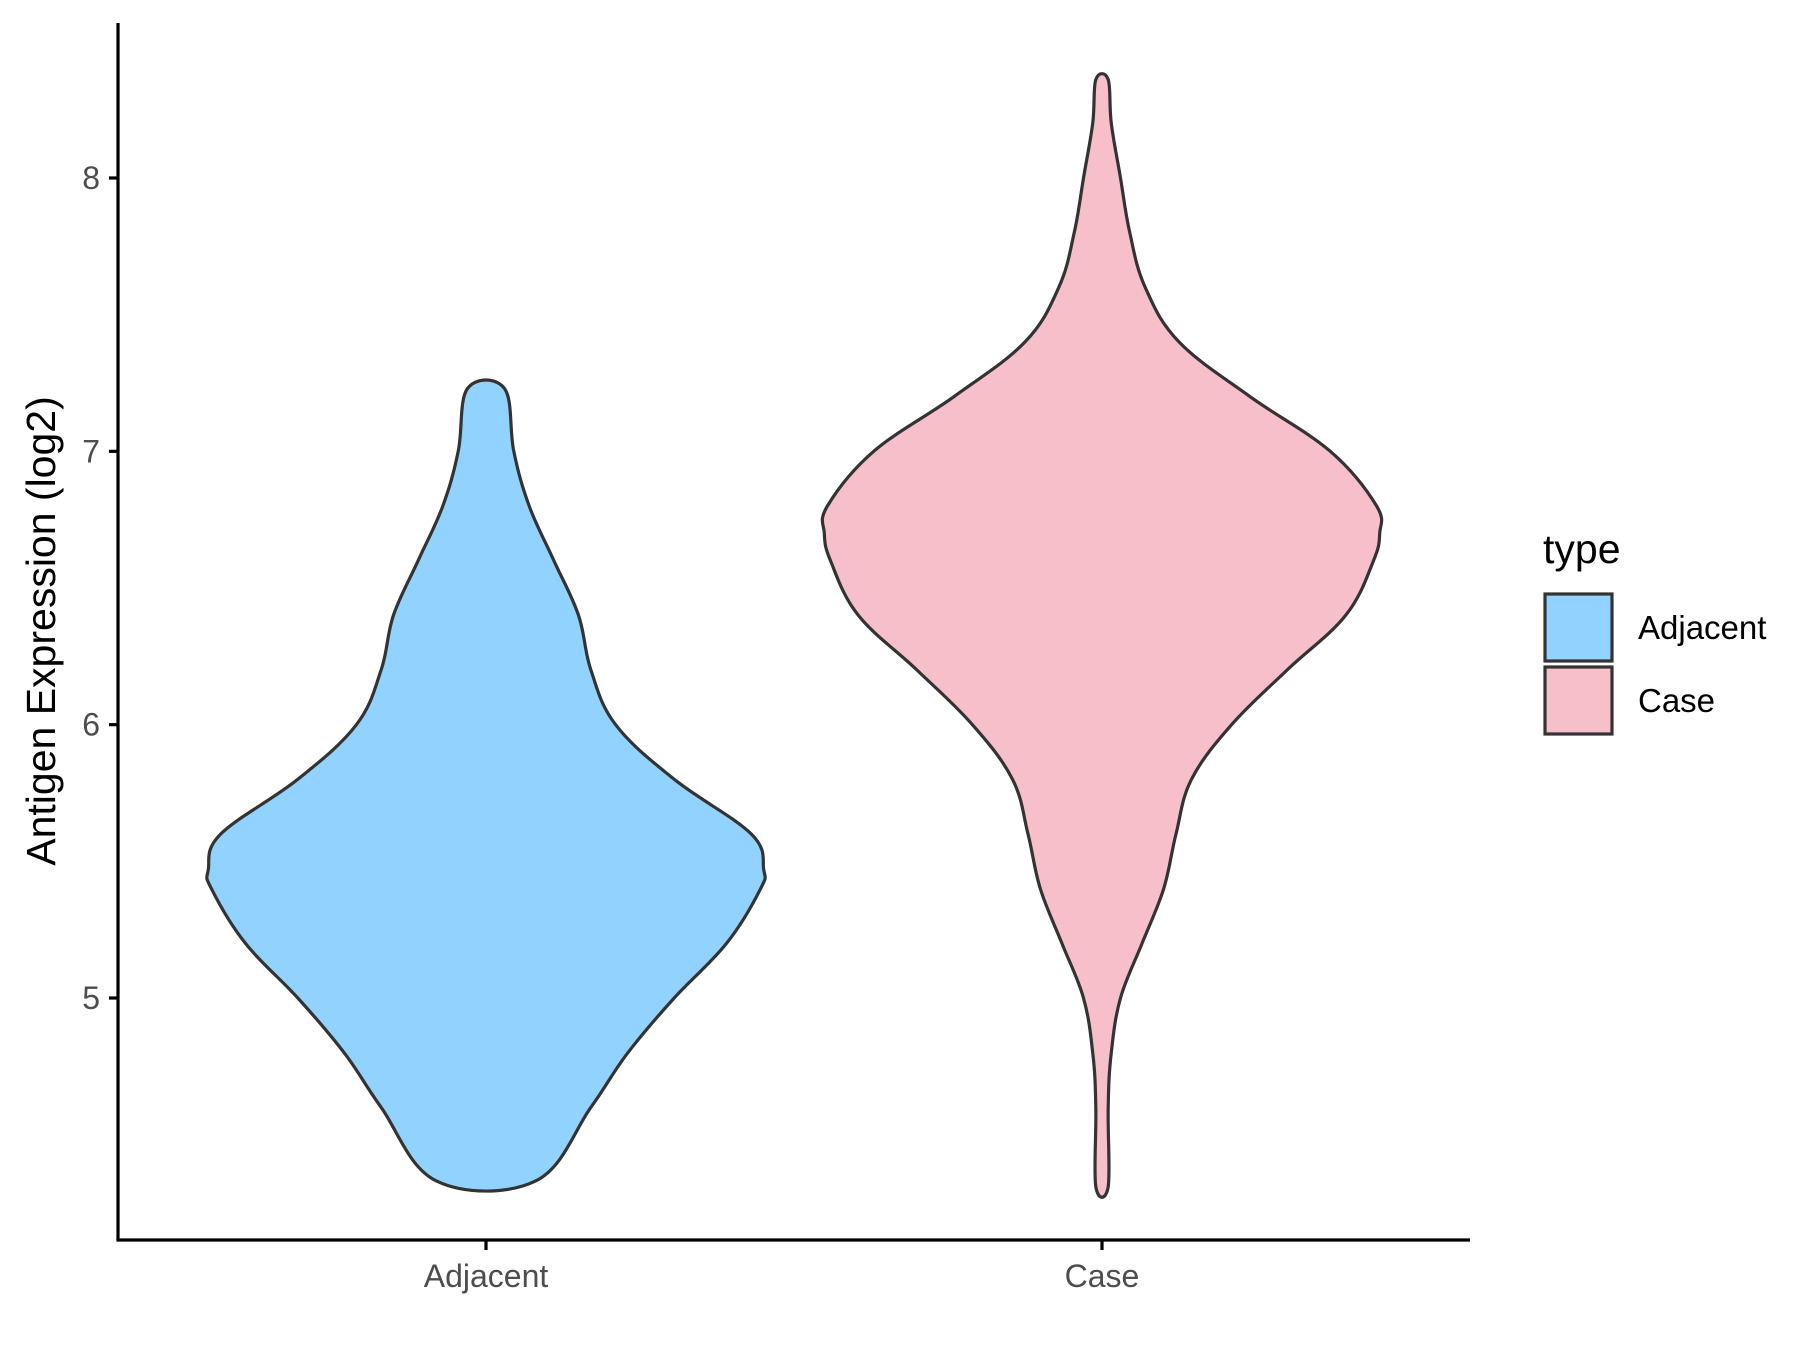  Describe the element at coordinates (41, 630) in the screenshot. I see `y-axis-title: Antigen Expression (log2)` at that location.